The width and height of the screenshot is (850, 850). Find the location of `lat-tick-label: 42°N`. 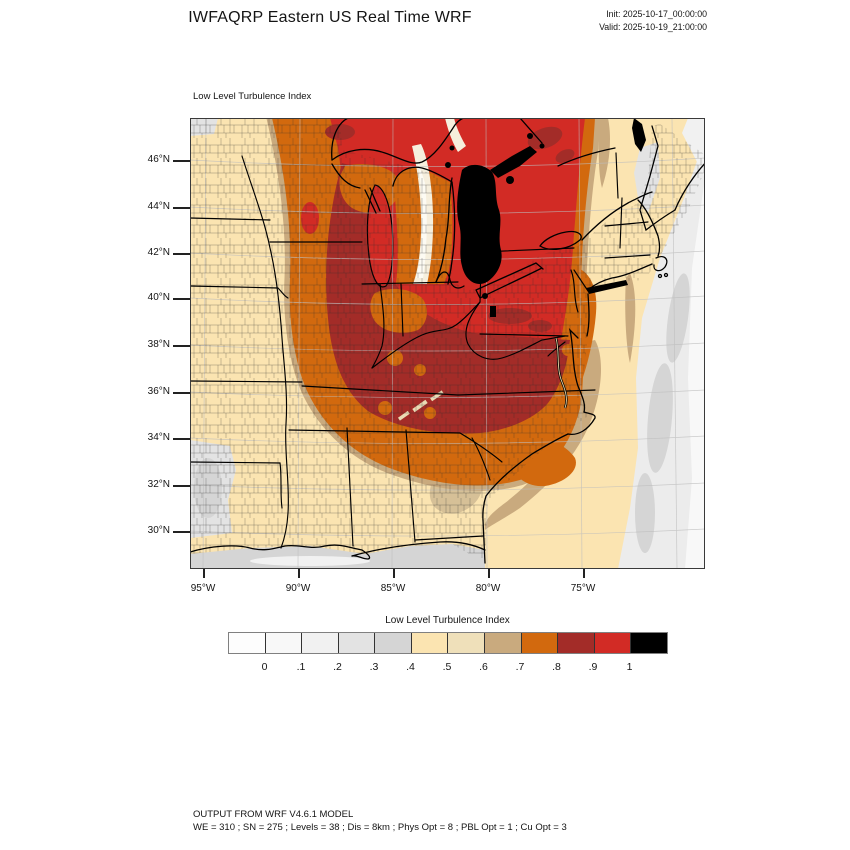

lat-tick-label: 42°N is located at coordinates (158, 252).